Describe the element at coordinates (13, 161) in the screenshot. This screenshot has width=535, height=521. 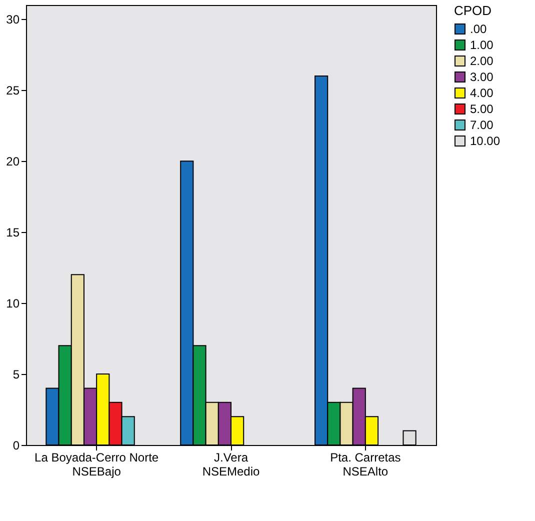
I see `y-tick-label: 20` at that location.